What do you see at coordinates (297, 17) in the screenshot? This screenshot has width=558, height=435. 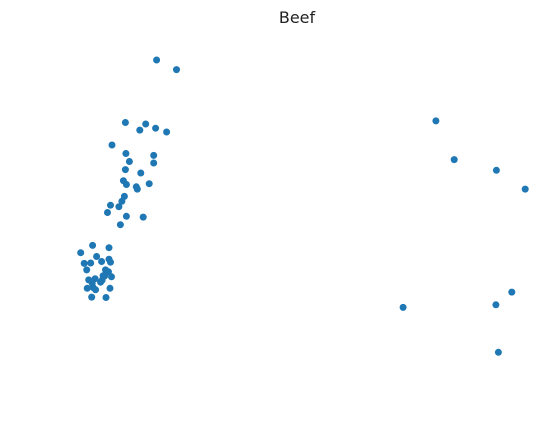 I see `chart-title: Beef` at bounding box center [297, 17].